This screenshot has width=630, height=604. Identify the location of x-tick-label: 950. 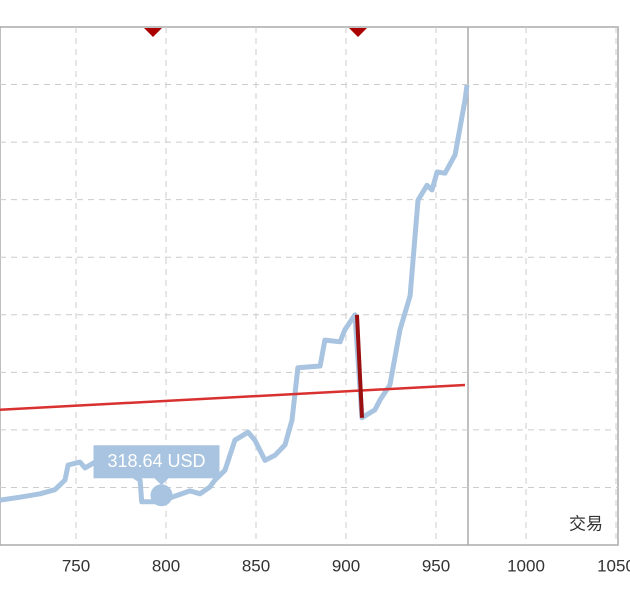
(436, 565).